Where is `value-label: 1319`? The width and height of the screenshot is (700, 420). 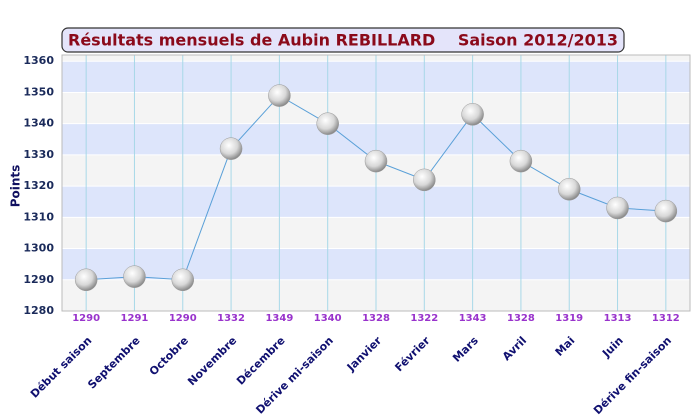 value-label: 1319 is located at coordinates (569, 318).